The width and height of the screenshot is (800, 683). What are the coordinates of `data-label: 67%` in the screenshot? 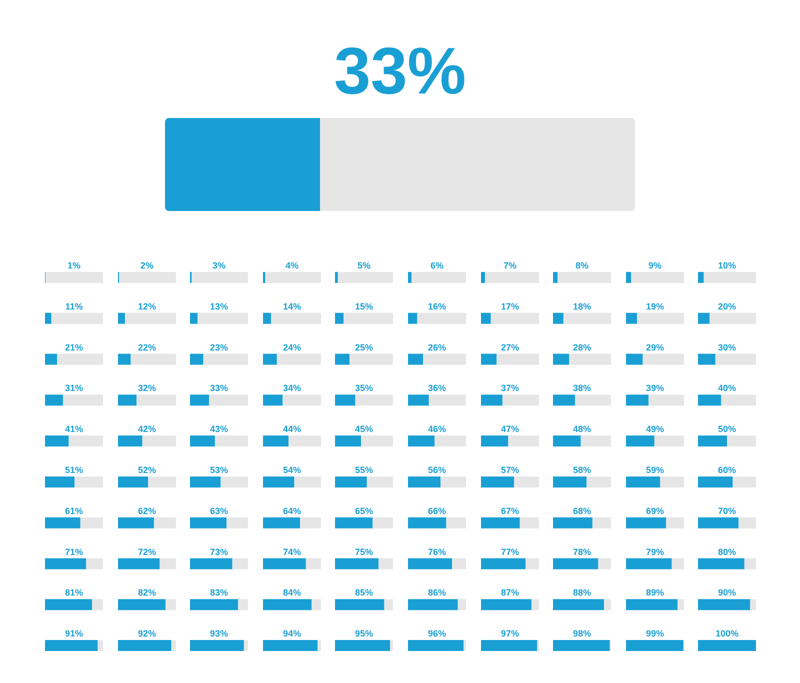 It's located at (509, 511).